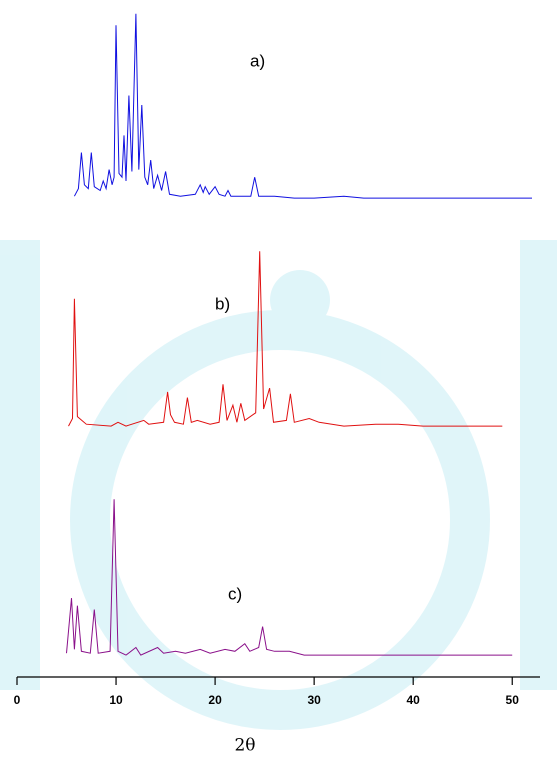  I want to click on x-tick-label: 50, so click(513, 700).